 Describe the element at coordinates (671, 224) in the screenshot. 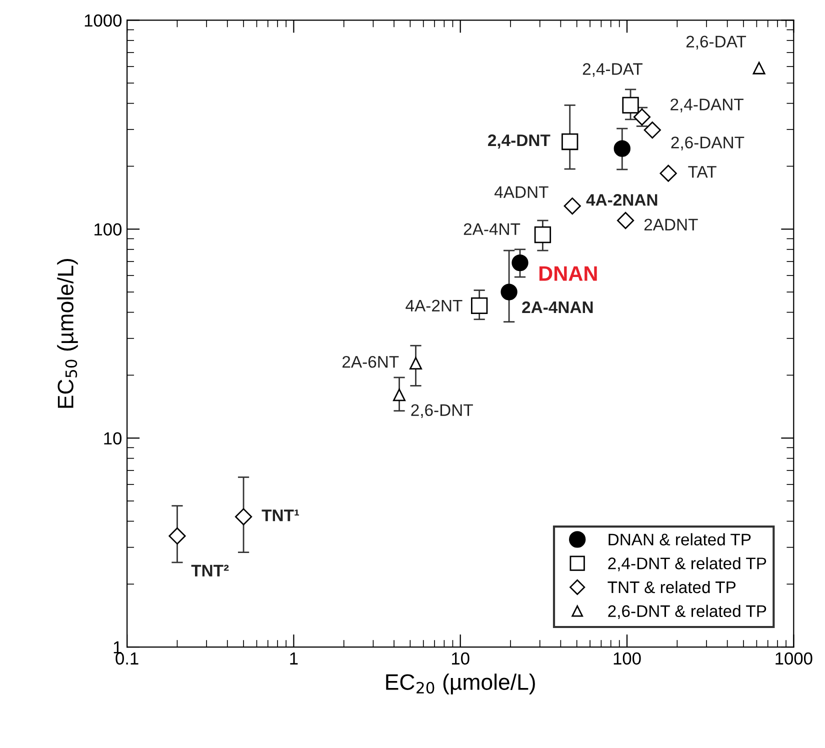

I see `annotation: 2ADNT` at that location.